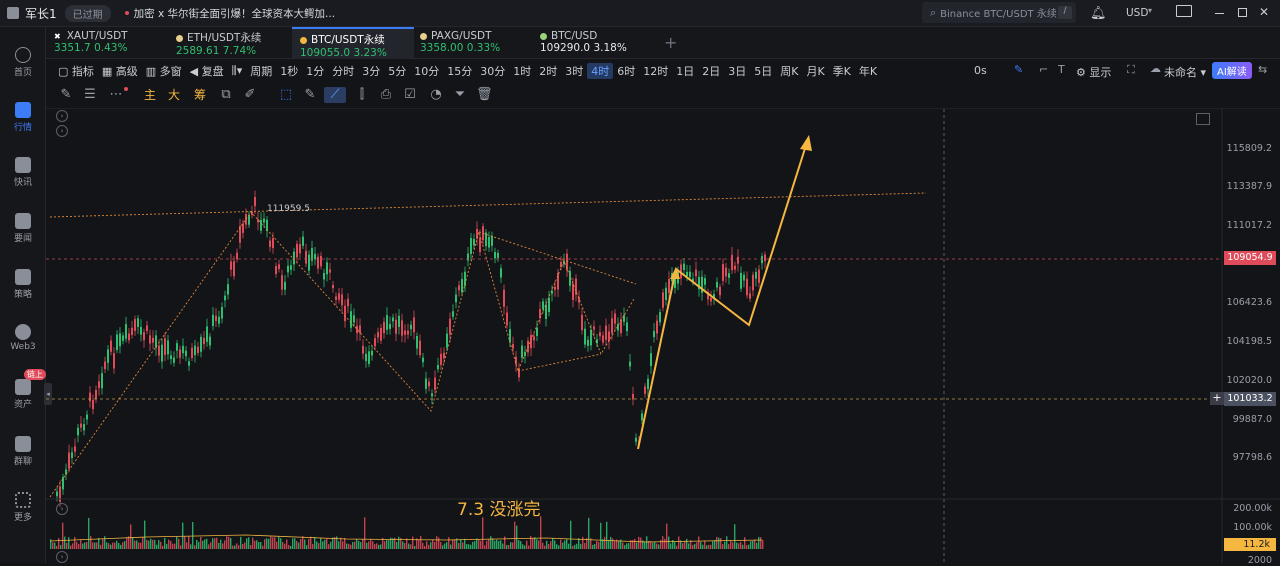 The height and width of the screenshot is (566, 1280). I want to click on close-icon: ✖, so click(57, 36).